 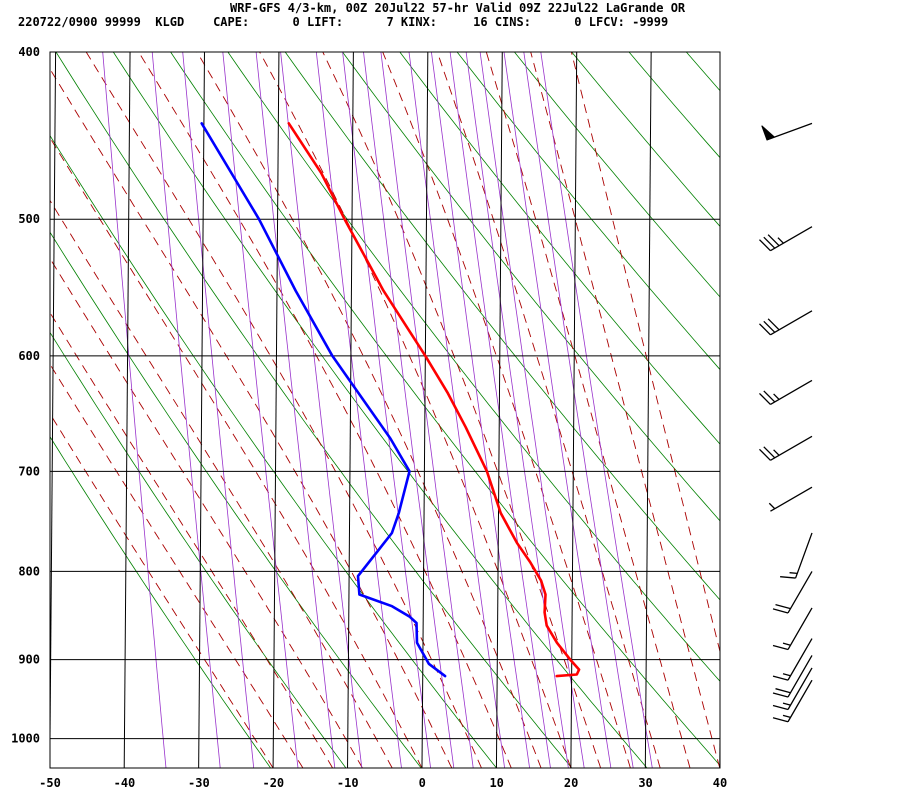 I want to click on barb-pennant, so click(x=768, y=133).